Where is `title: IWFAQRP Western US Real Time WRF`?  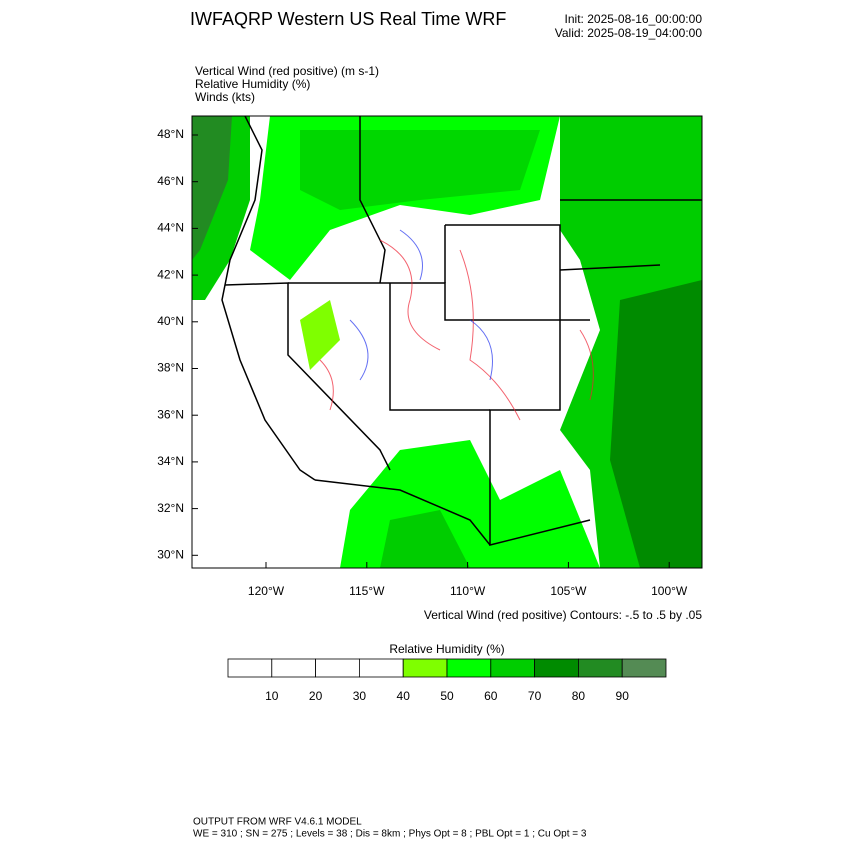
title: IWFAQRP Western US Real Time WRF is located at coordinates (348, 19).